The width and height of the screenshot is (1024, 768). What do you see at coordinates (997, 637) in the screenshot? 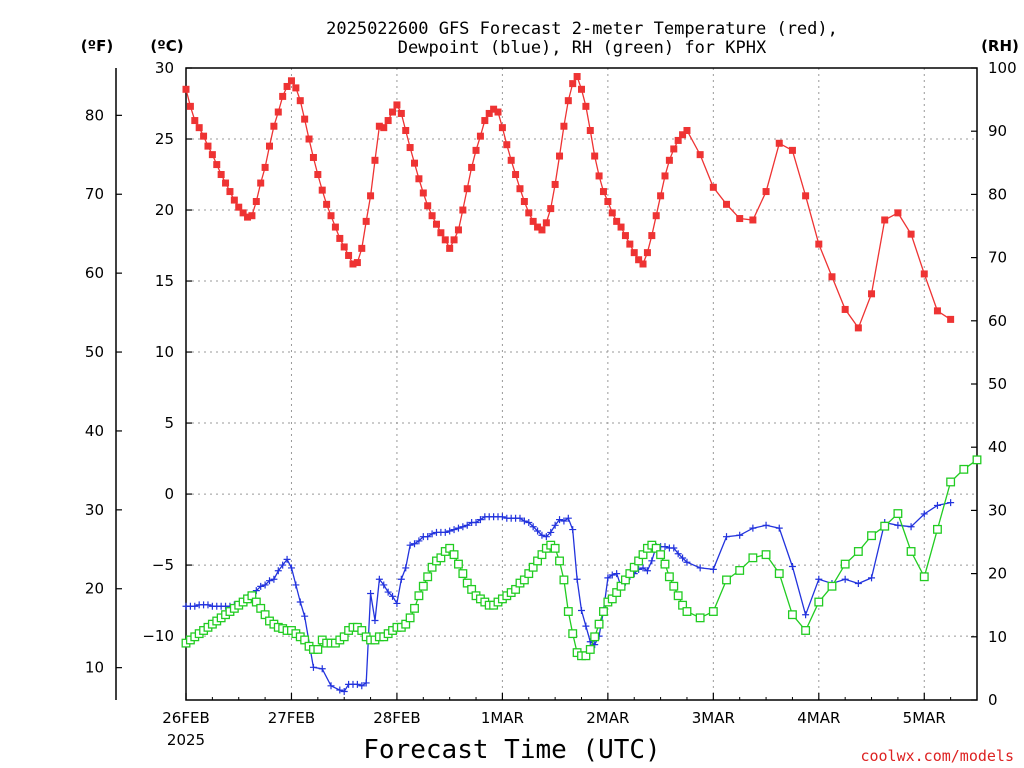
I see `rh-tick-label: 10` at bounding box center [997, 637].